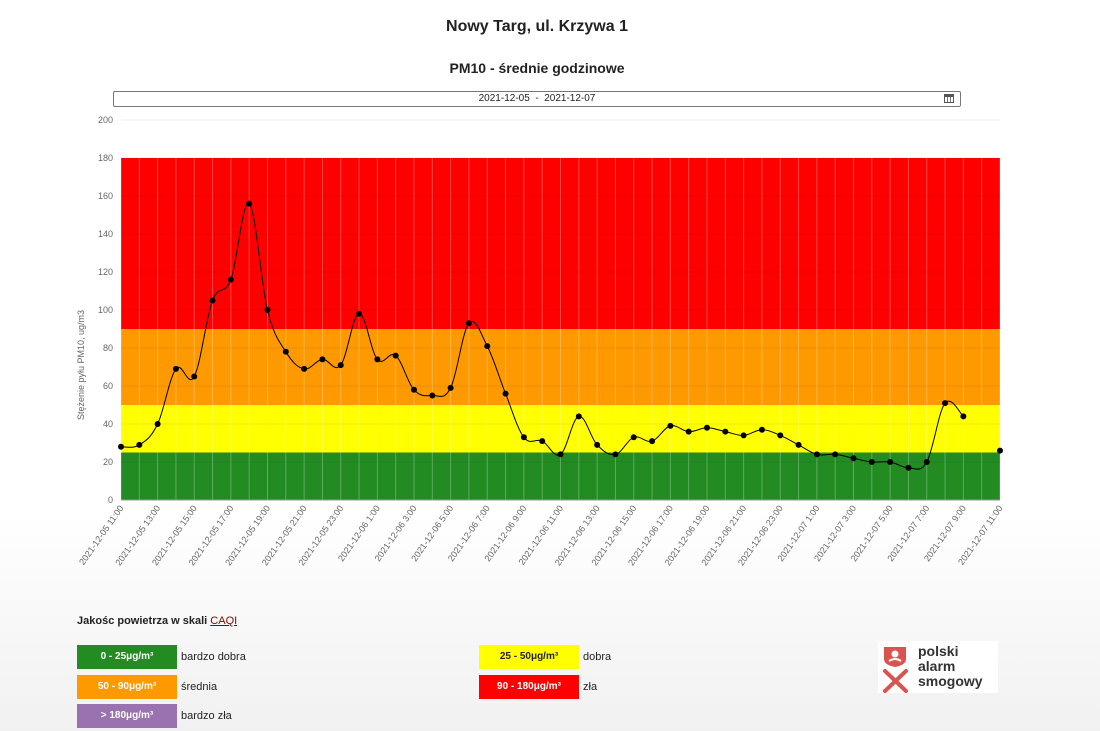 This screenshot has height=731, width=1100. Describe the element at coordinates (949, 98) in the screenshot. I see `calendar-icon` at that location.